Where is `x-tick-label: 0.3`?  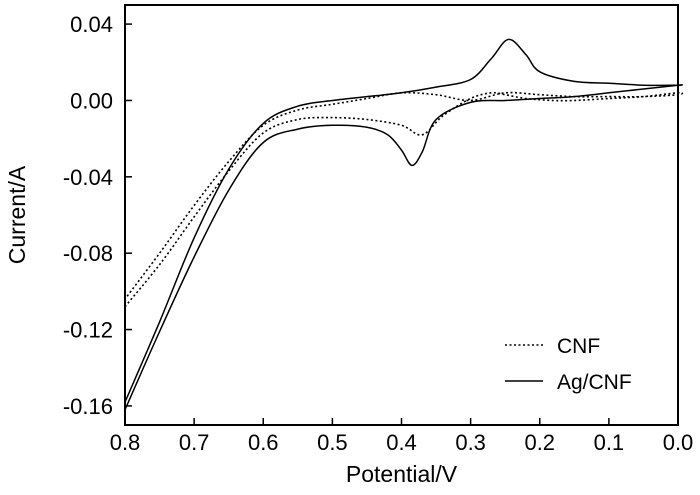
x-tick-label: 0.3 is located at coordinates (470, 442).